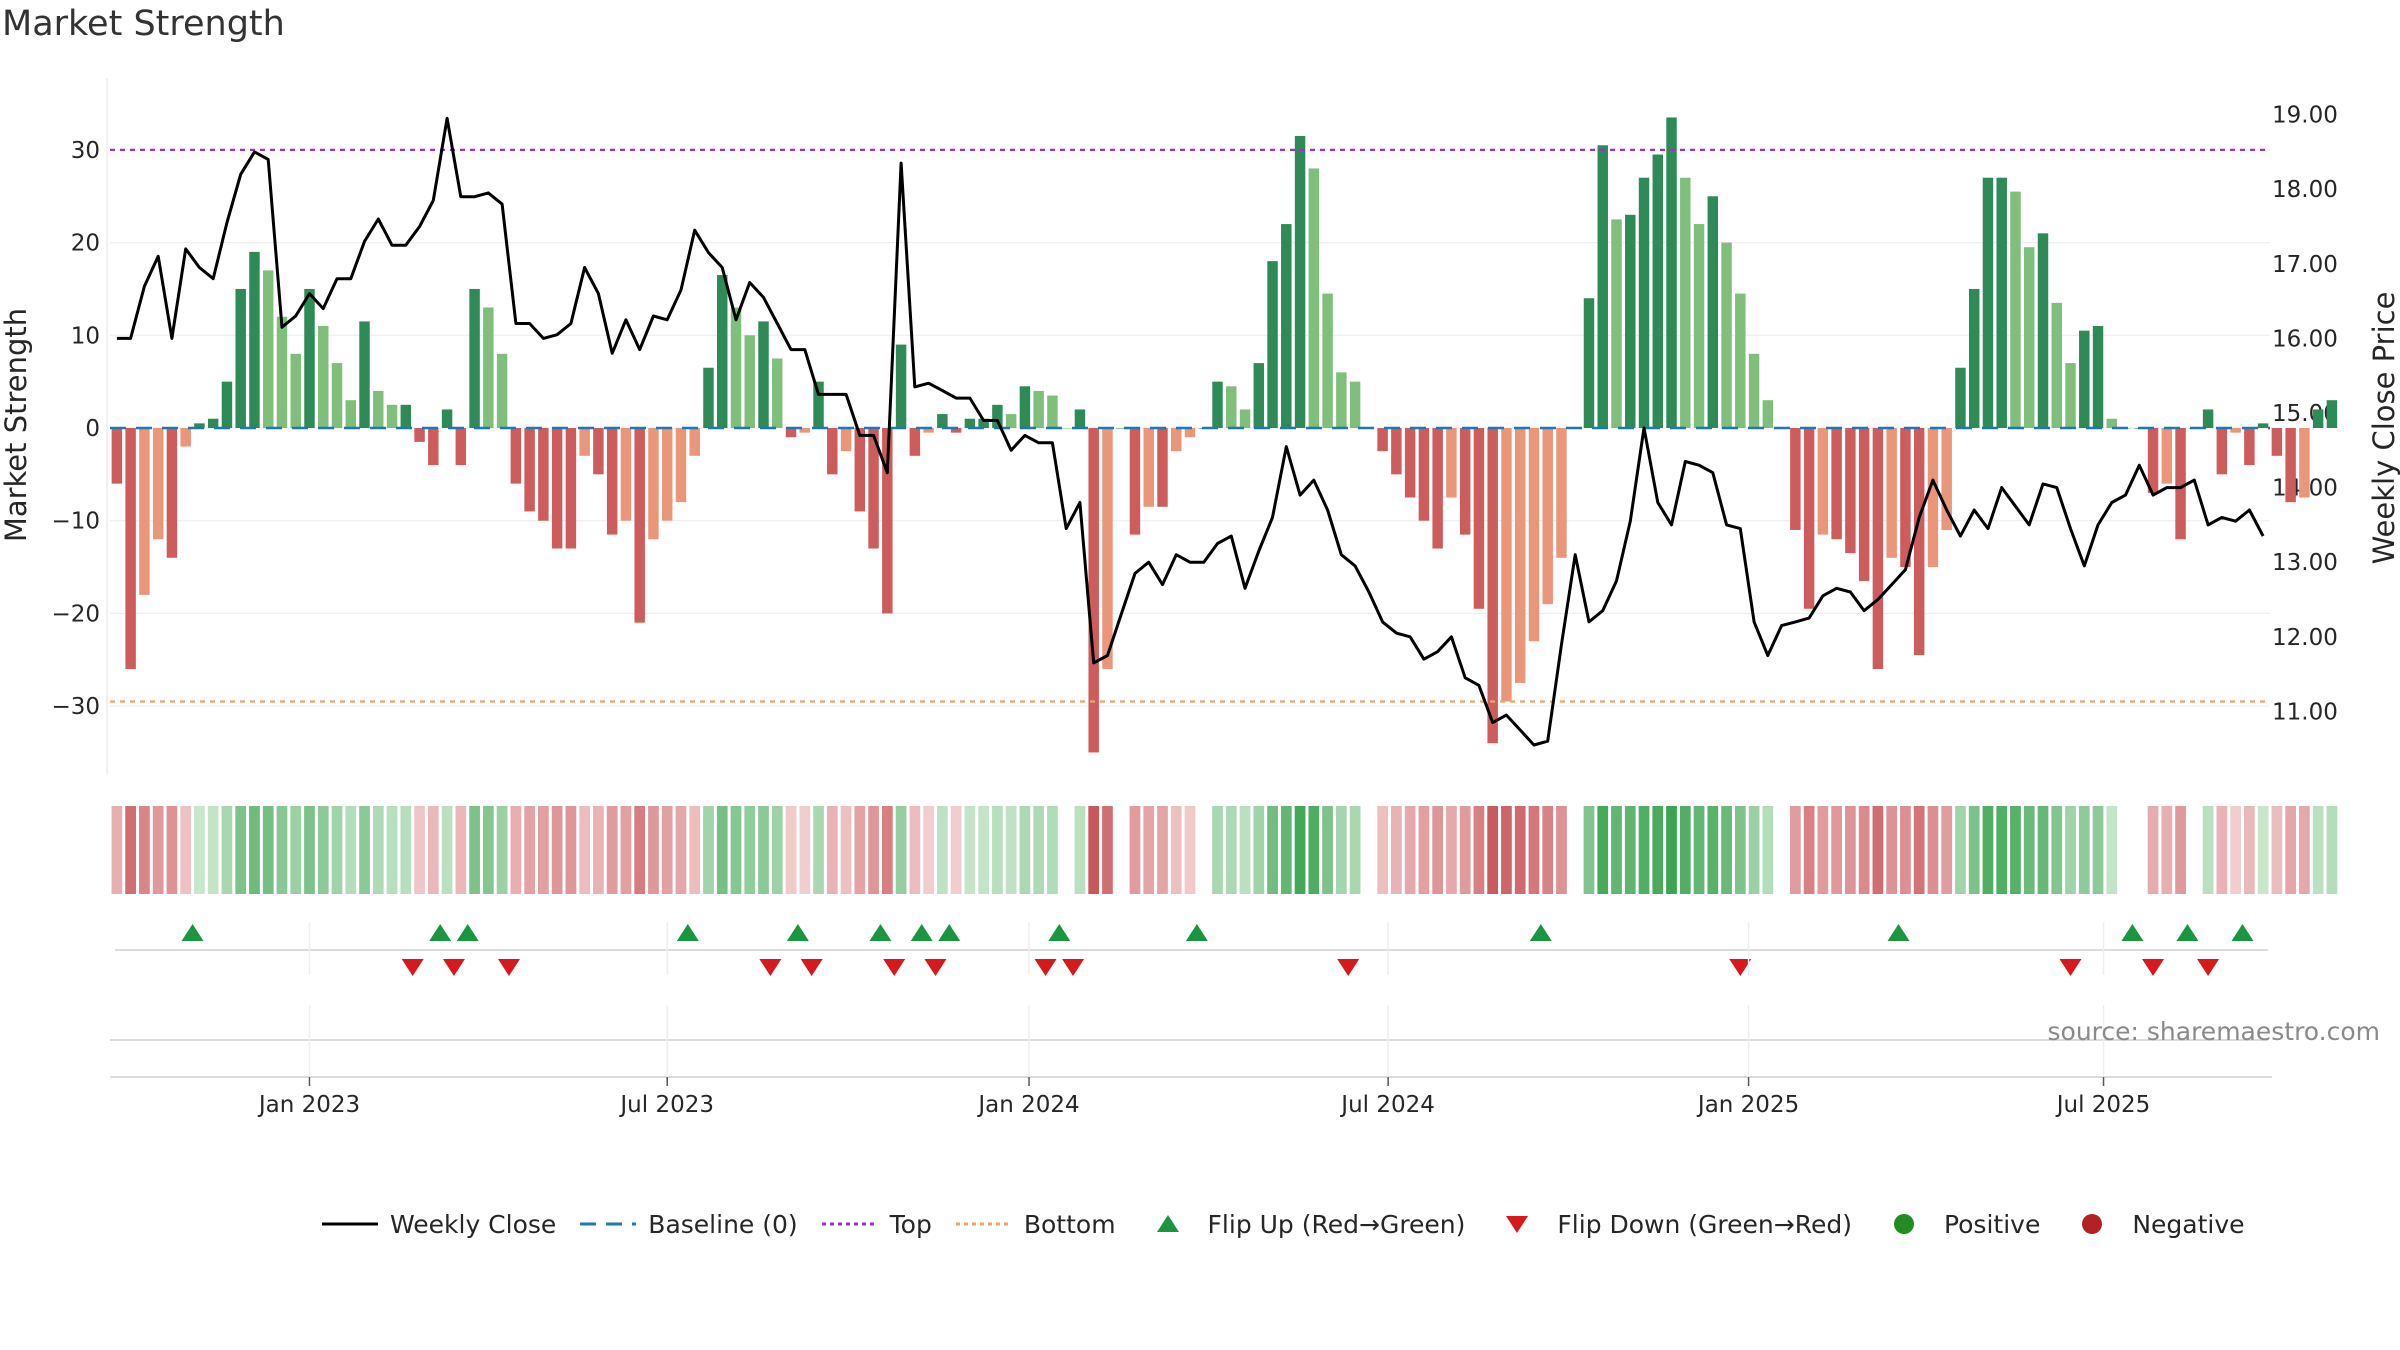 The height and width of the screenshot is (1350, 2400). What do you see at coordinates (1301, 1224) in the screenshot?
I see `legend-item: Flip Up (Red→Green)` at bounding box center [1301, 1224].